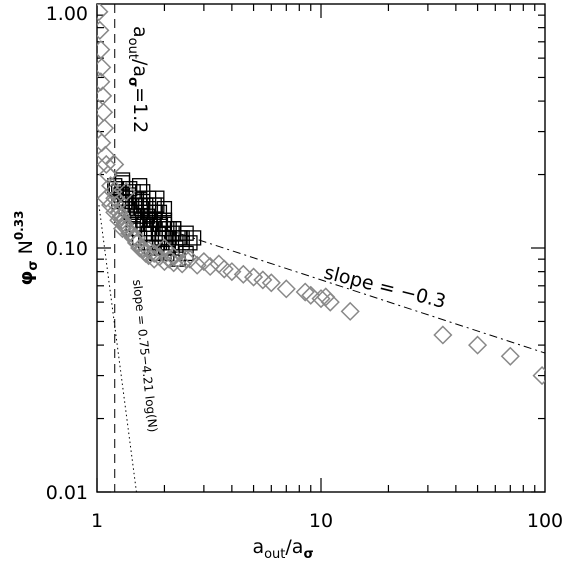 Image resolution: width=565 pixels, height=561 pixels. I want to click on series-black-squares, so click(154, 219).